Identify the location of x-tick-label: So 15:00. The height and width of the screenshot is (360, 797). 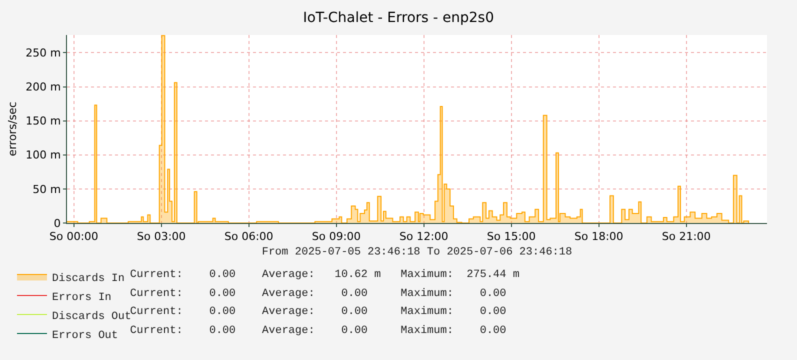
(511, 237).